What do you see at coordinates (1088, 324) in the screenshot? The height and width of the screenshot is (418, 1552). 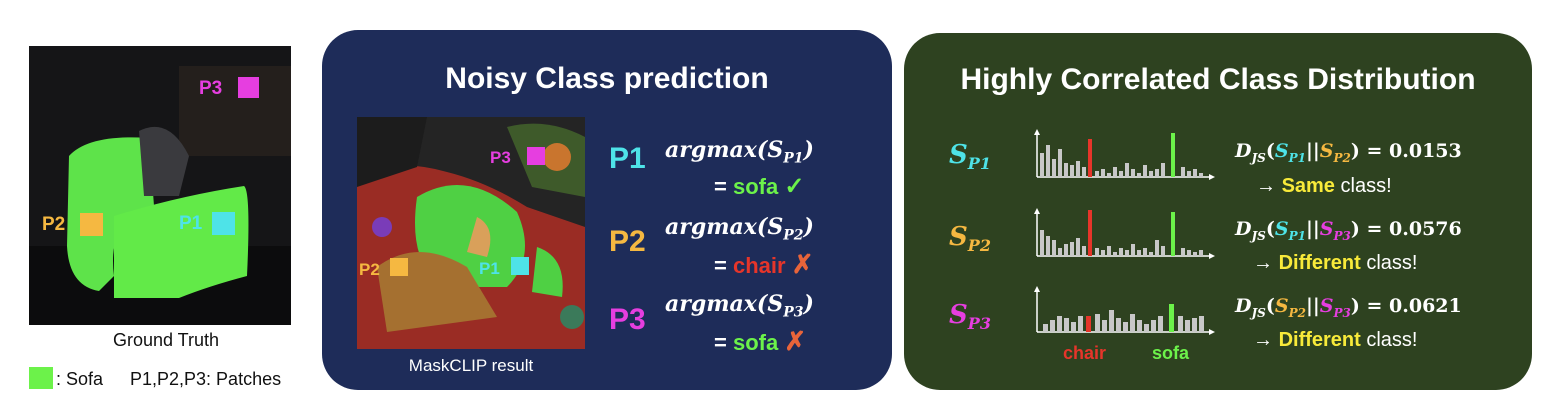 I see `chair-bar-p3` at bounding box center [1088, 324].